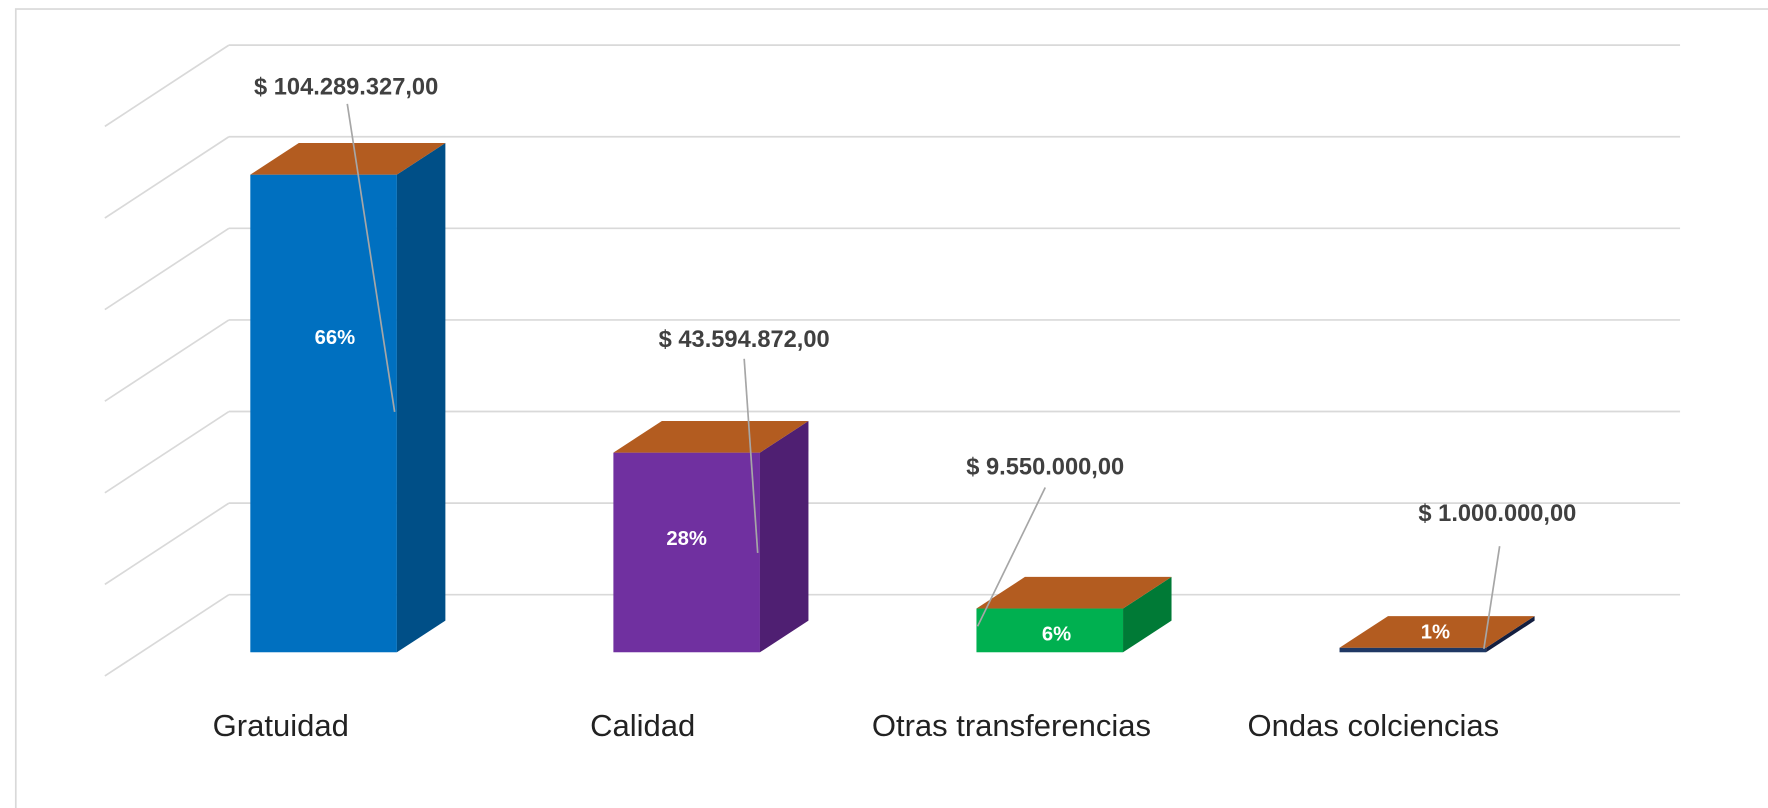  I want to click on share-label: 66%, so click(335, 338).